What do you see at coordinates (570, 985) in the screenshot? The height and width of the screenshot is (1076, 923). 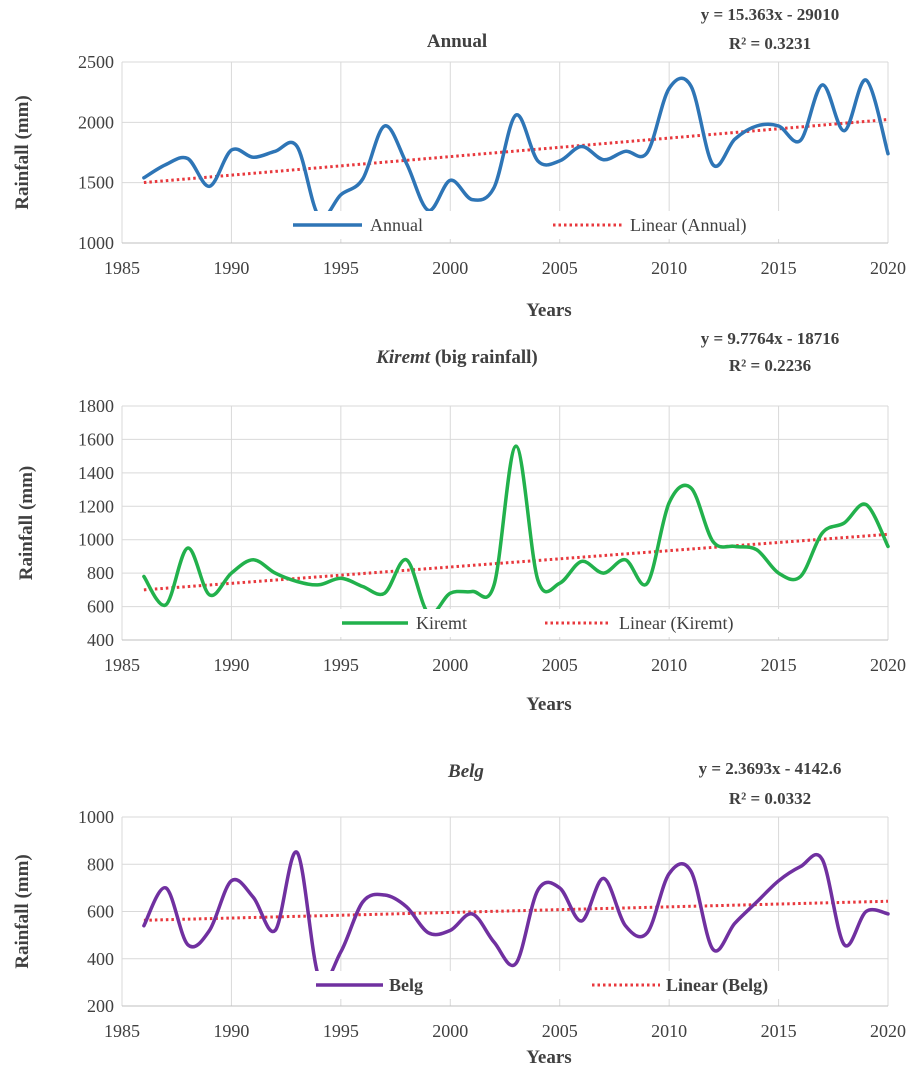 I see `legend: Belg Linear (Belg)` at bounding box center [570, 985].